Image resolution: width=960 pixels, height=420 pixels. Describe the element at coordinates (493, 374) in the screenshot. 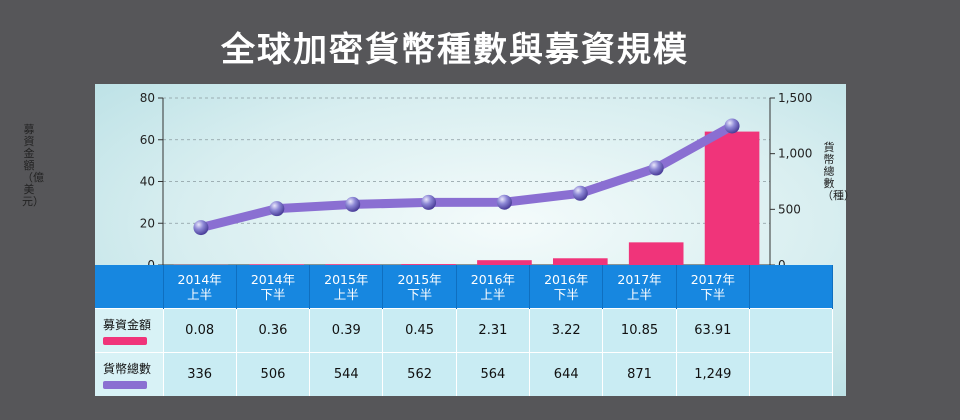

I see `table-cell: 564` at that location.